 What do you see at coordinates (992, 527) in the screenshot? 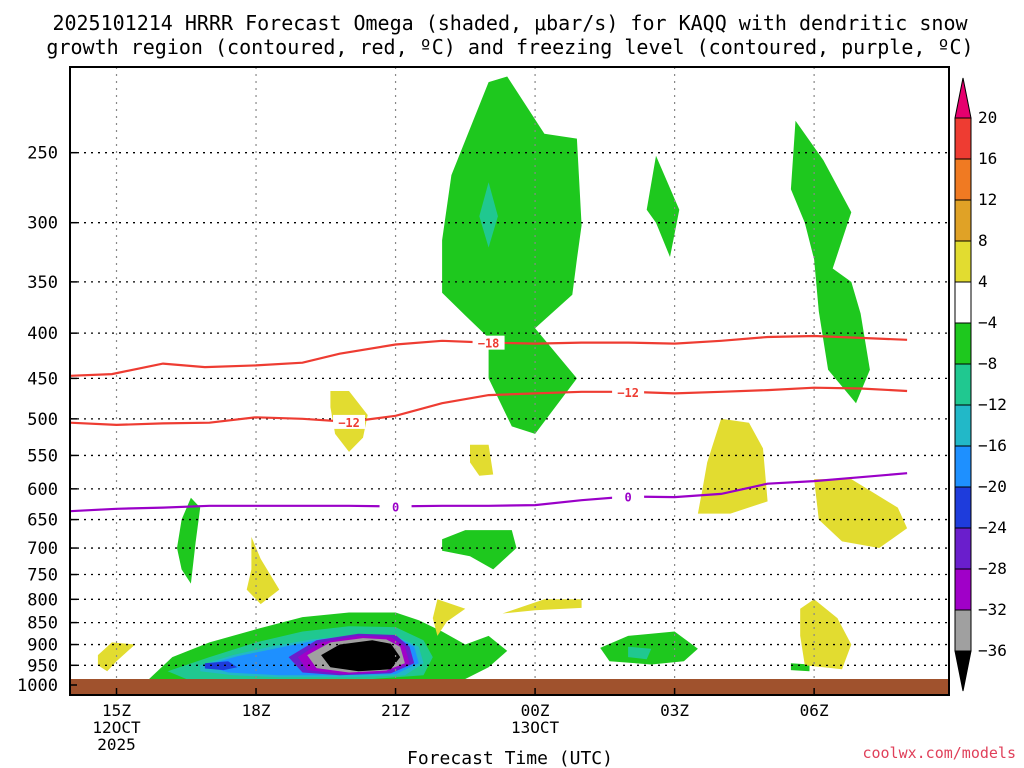
I see `colorbar-label-11: −24` at bounding box center [992, 527].